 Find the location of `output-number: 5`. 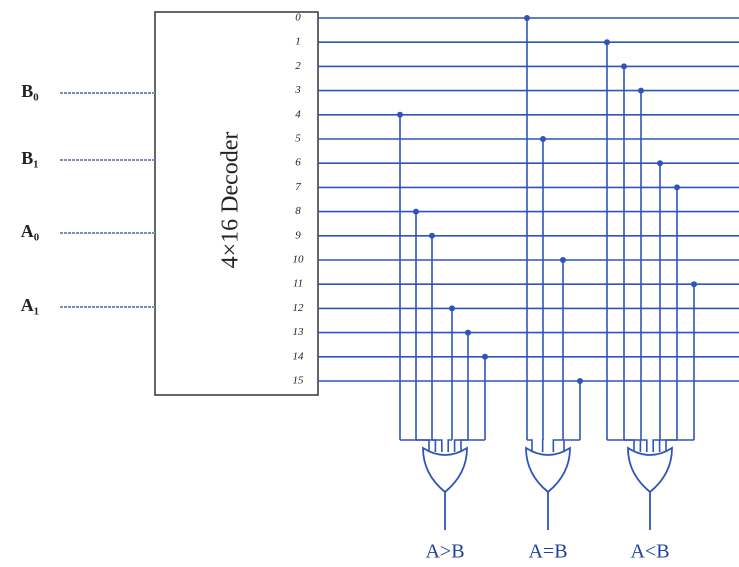

output-number: 5 is located at coordinates (298, 139).